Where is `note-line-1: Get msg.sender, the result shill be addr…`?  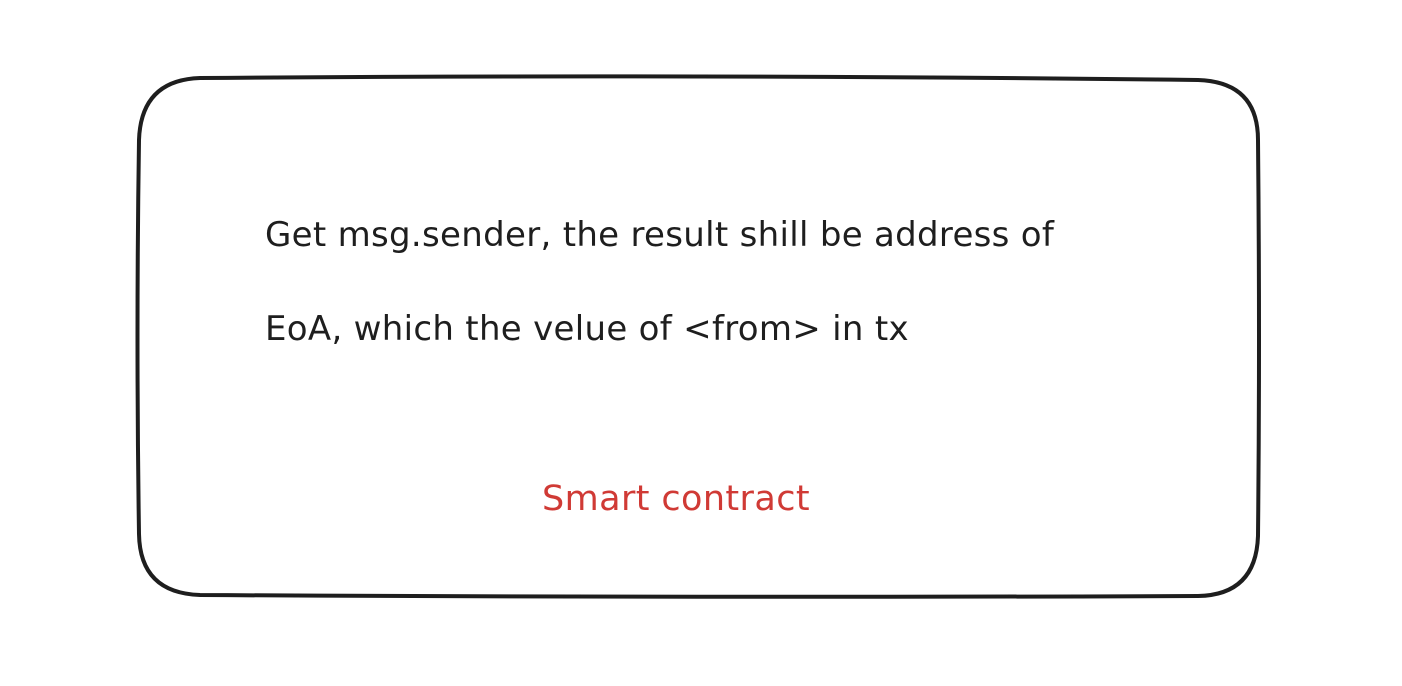
note-line-1: Get msg.sender, the result shill be addr… is located at coordinates (660, 235).